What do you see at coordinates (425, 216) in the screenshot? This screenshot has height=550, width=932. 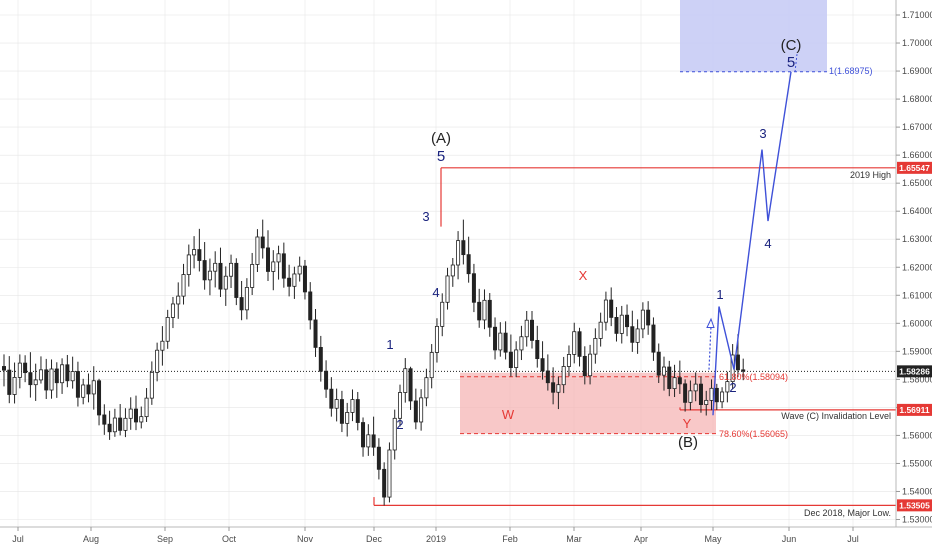 I see `wave-label-3-left: 3` at bounding box center [425, 216].